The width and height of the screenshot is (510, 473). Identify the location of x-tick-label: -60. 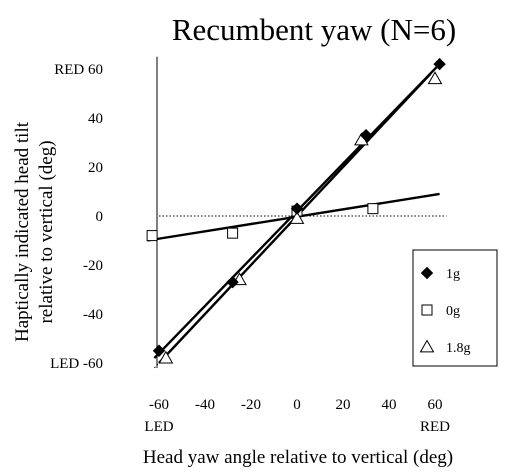
(159, 405).